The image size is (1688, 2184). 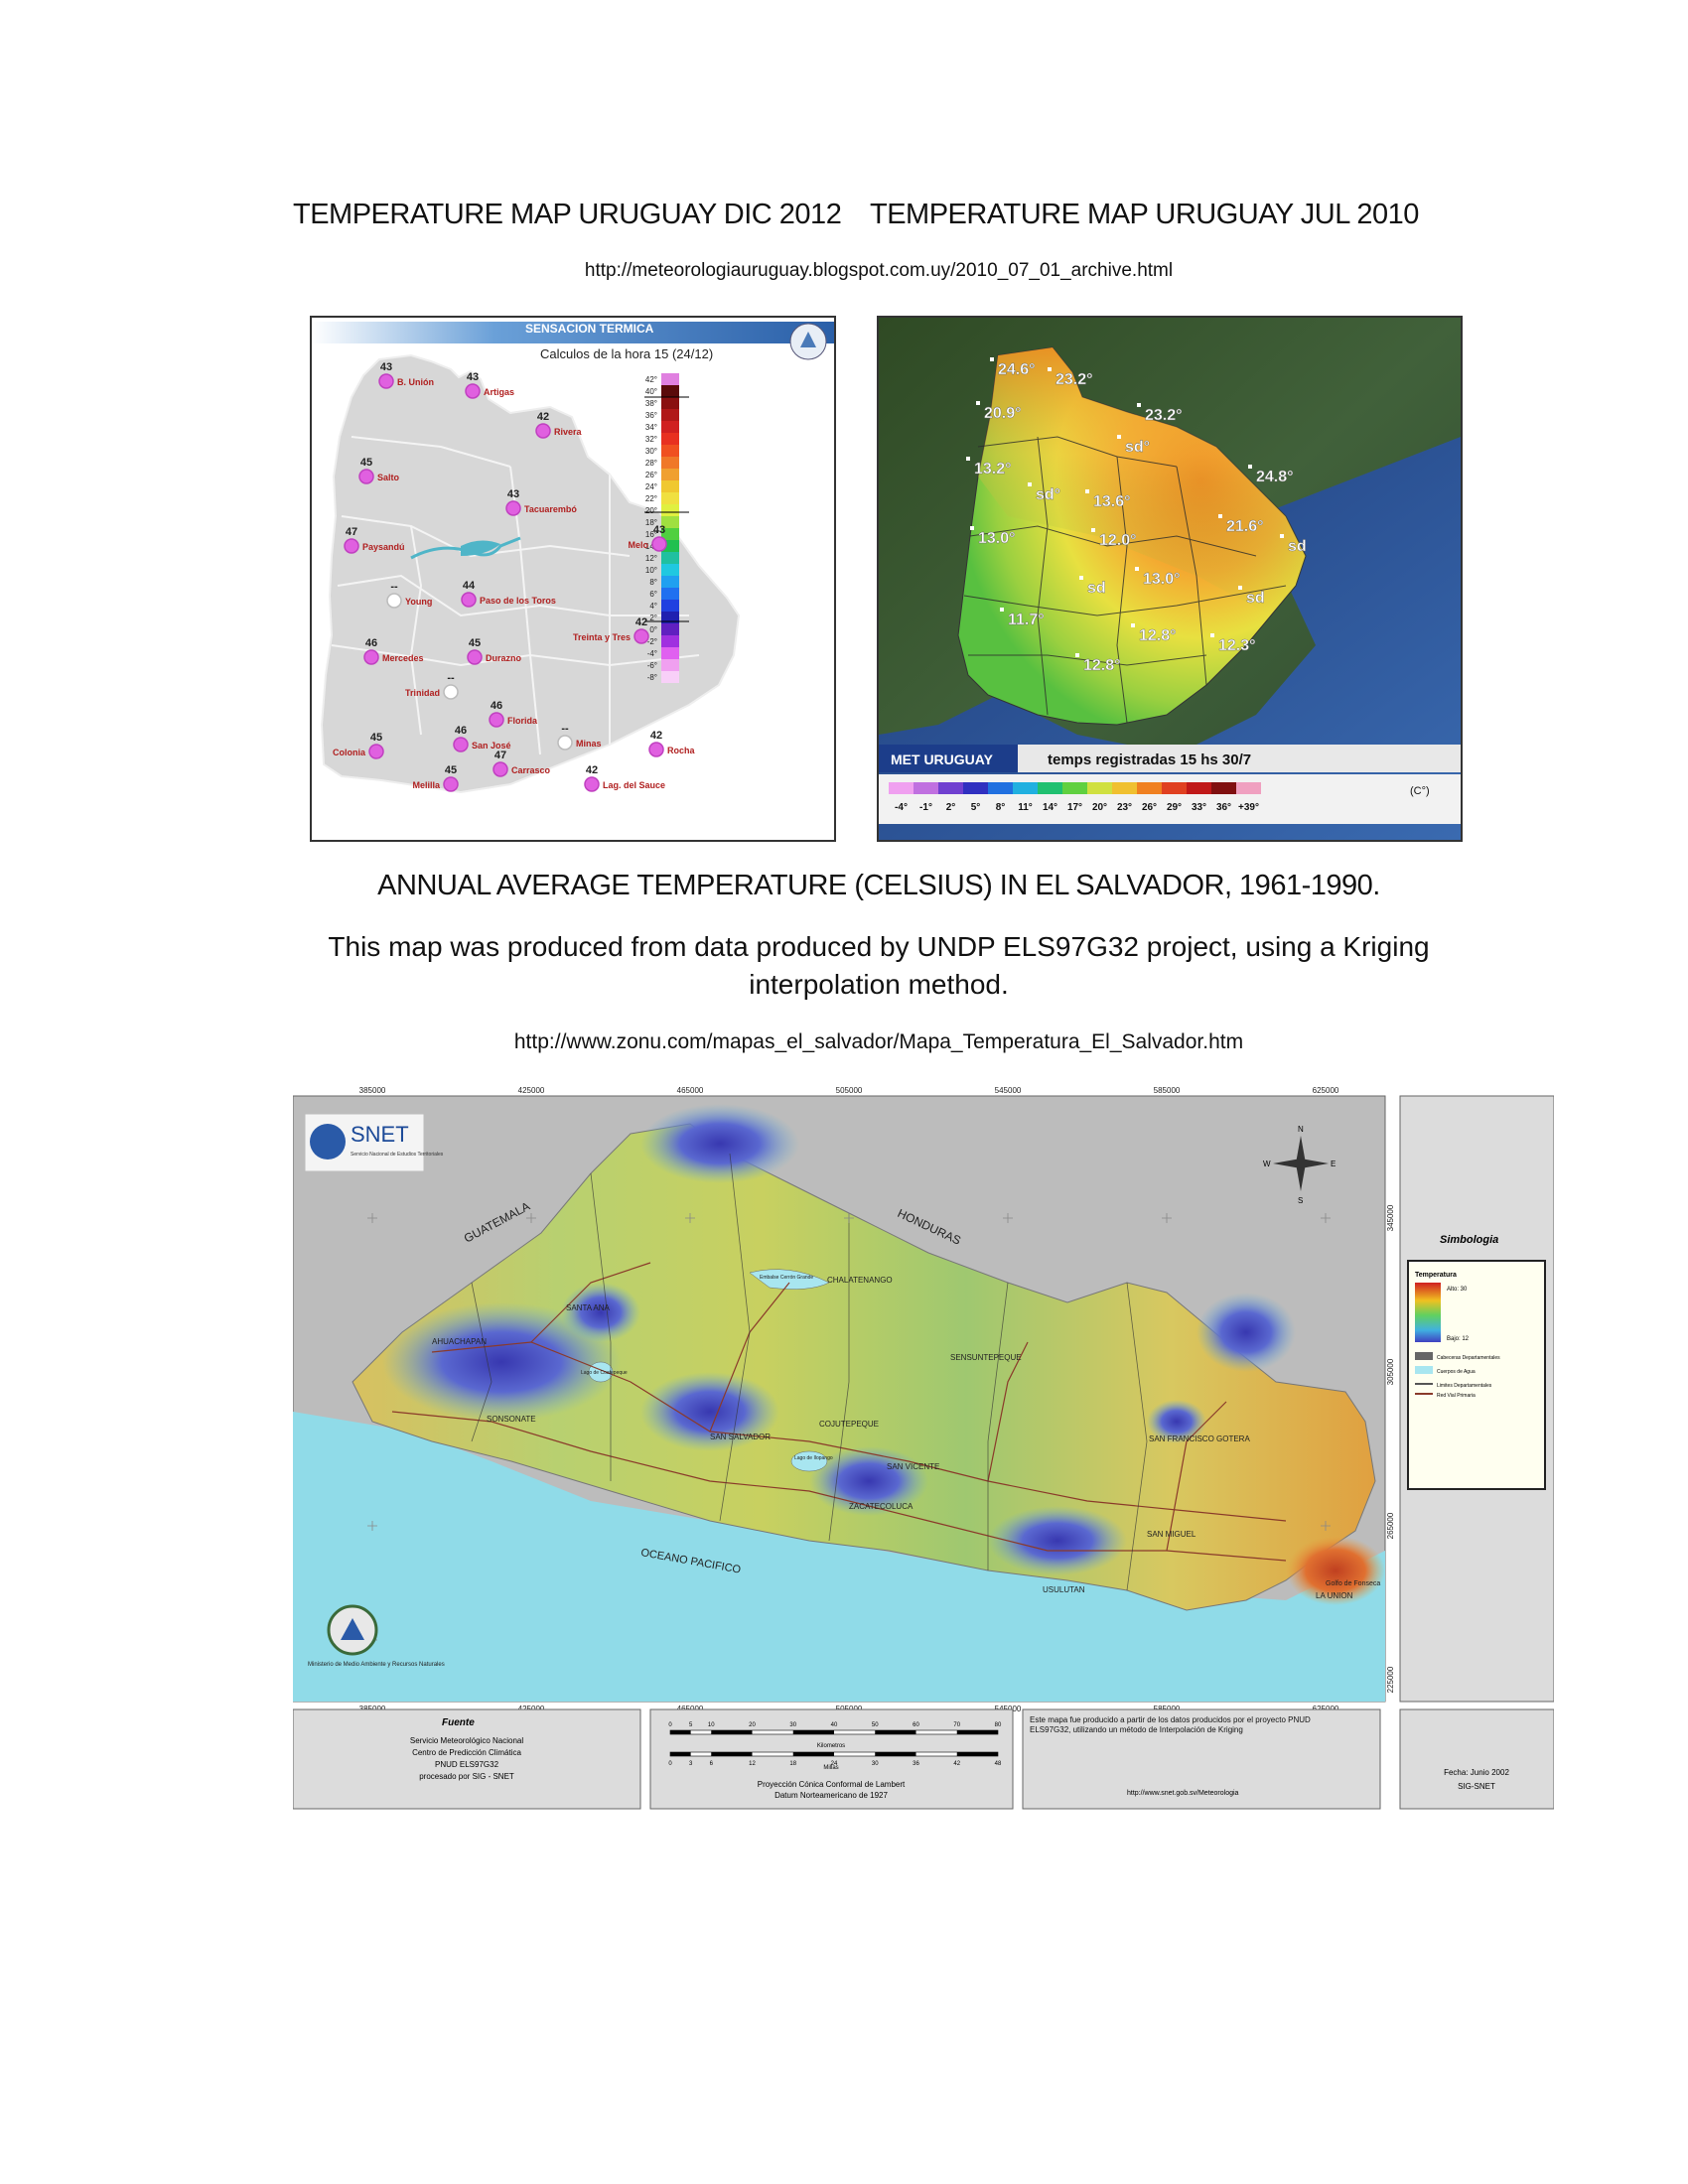 What do you see at coordinates (1390, 1217) in the screenshot?
I see `tick-label: 345000` at bounding box center [1390, 1217].